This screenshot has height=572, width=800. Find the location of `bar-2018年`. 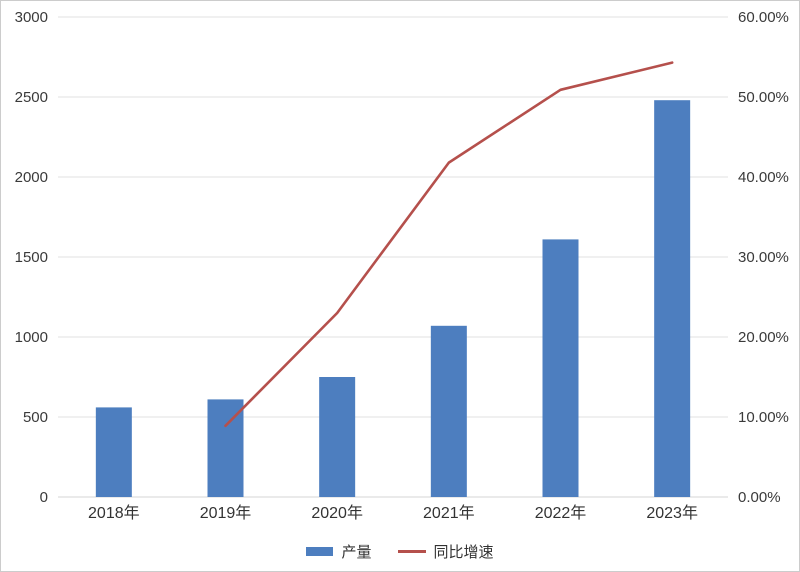

bar-2018年 is located at coordinates (113, 452).